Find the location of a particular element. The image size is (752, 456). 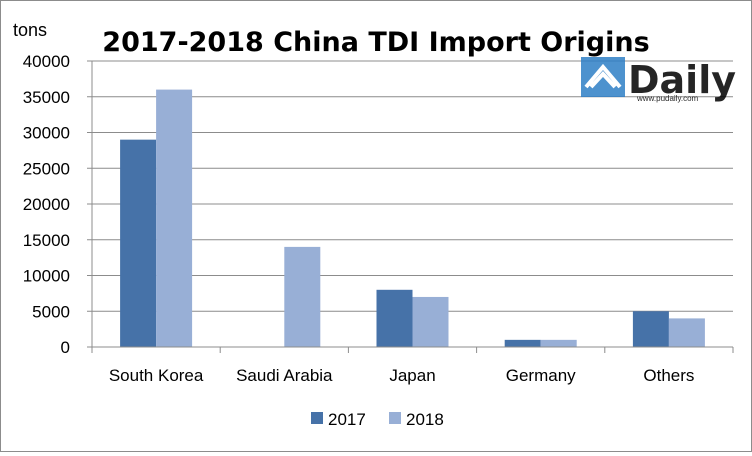

house-icon is located at coordinates (603, 76).